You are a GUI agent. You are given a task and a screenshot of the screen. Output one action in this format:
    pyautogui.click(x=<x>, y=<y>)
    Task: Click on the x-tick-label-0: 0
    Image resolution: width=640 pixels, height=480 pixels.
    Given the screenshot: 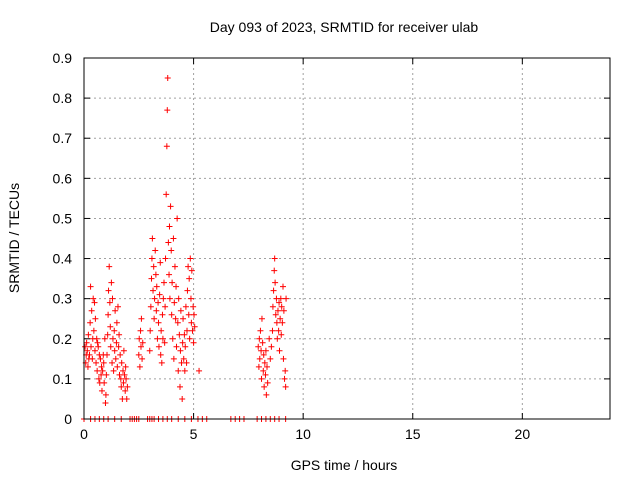 What is the action you would take?
    pyautogui.click(x=84, y=434)
    